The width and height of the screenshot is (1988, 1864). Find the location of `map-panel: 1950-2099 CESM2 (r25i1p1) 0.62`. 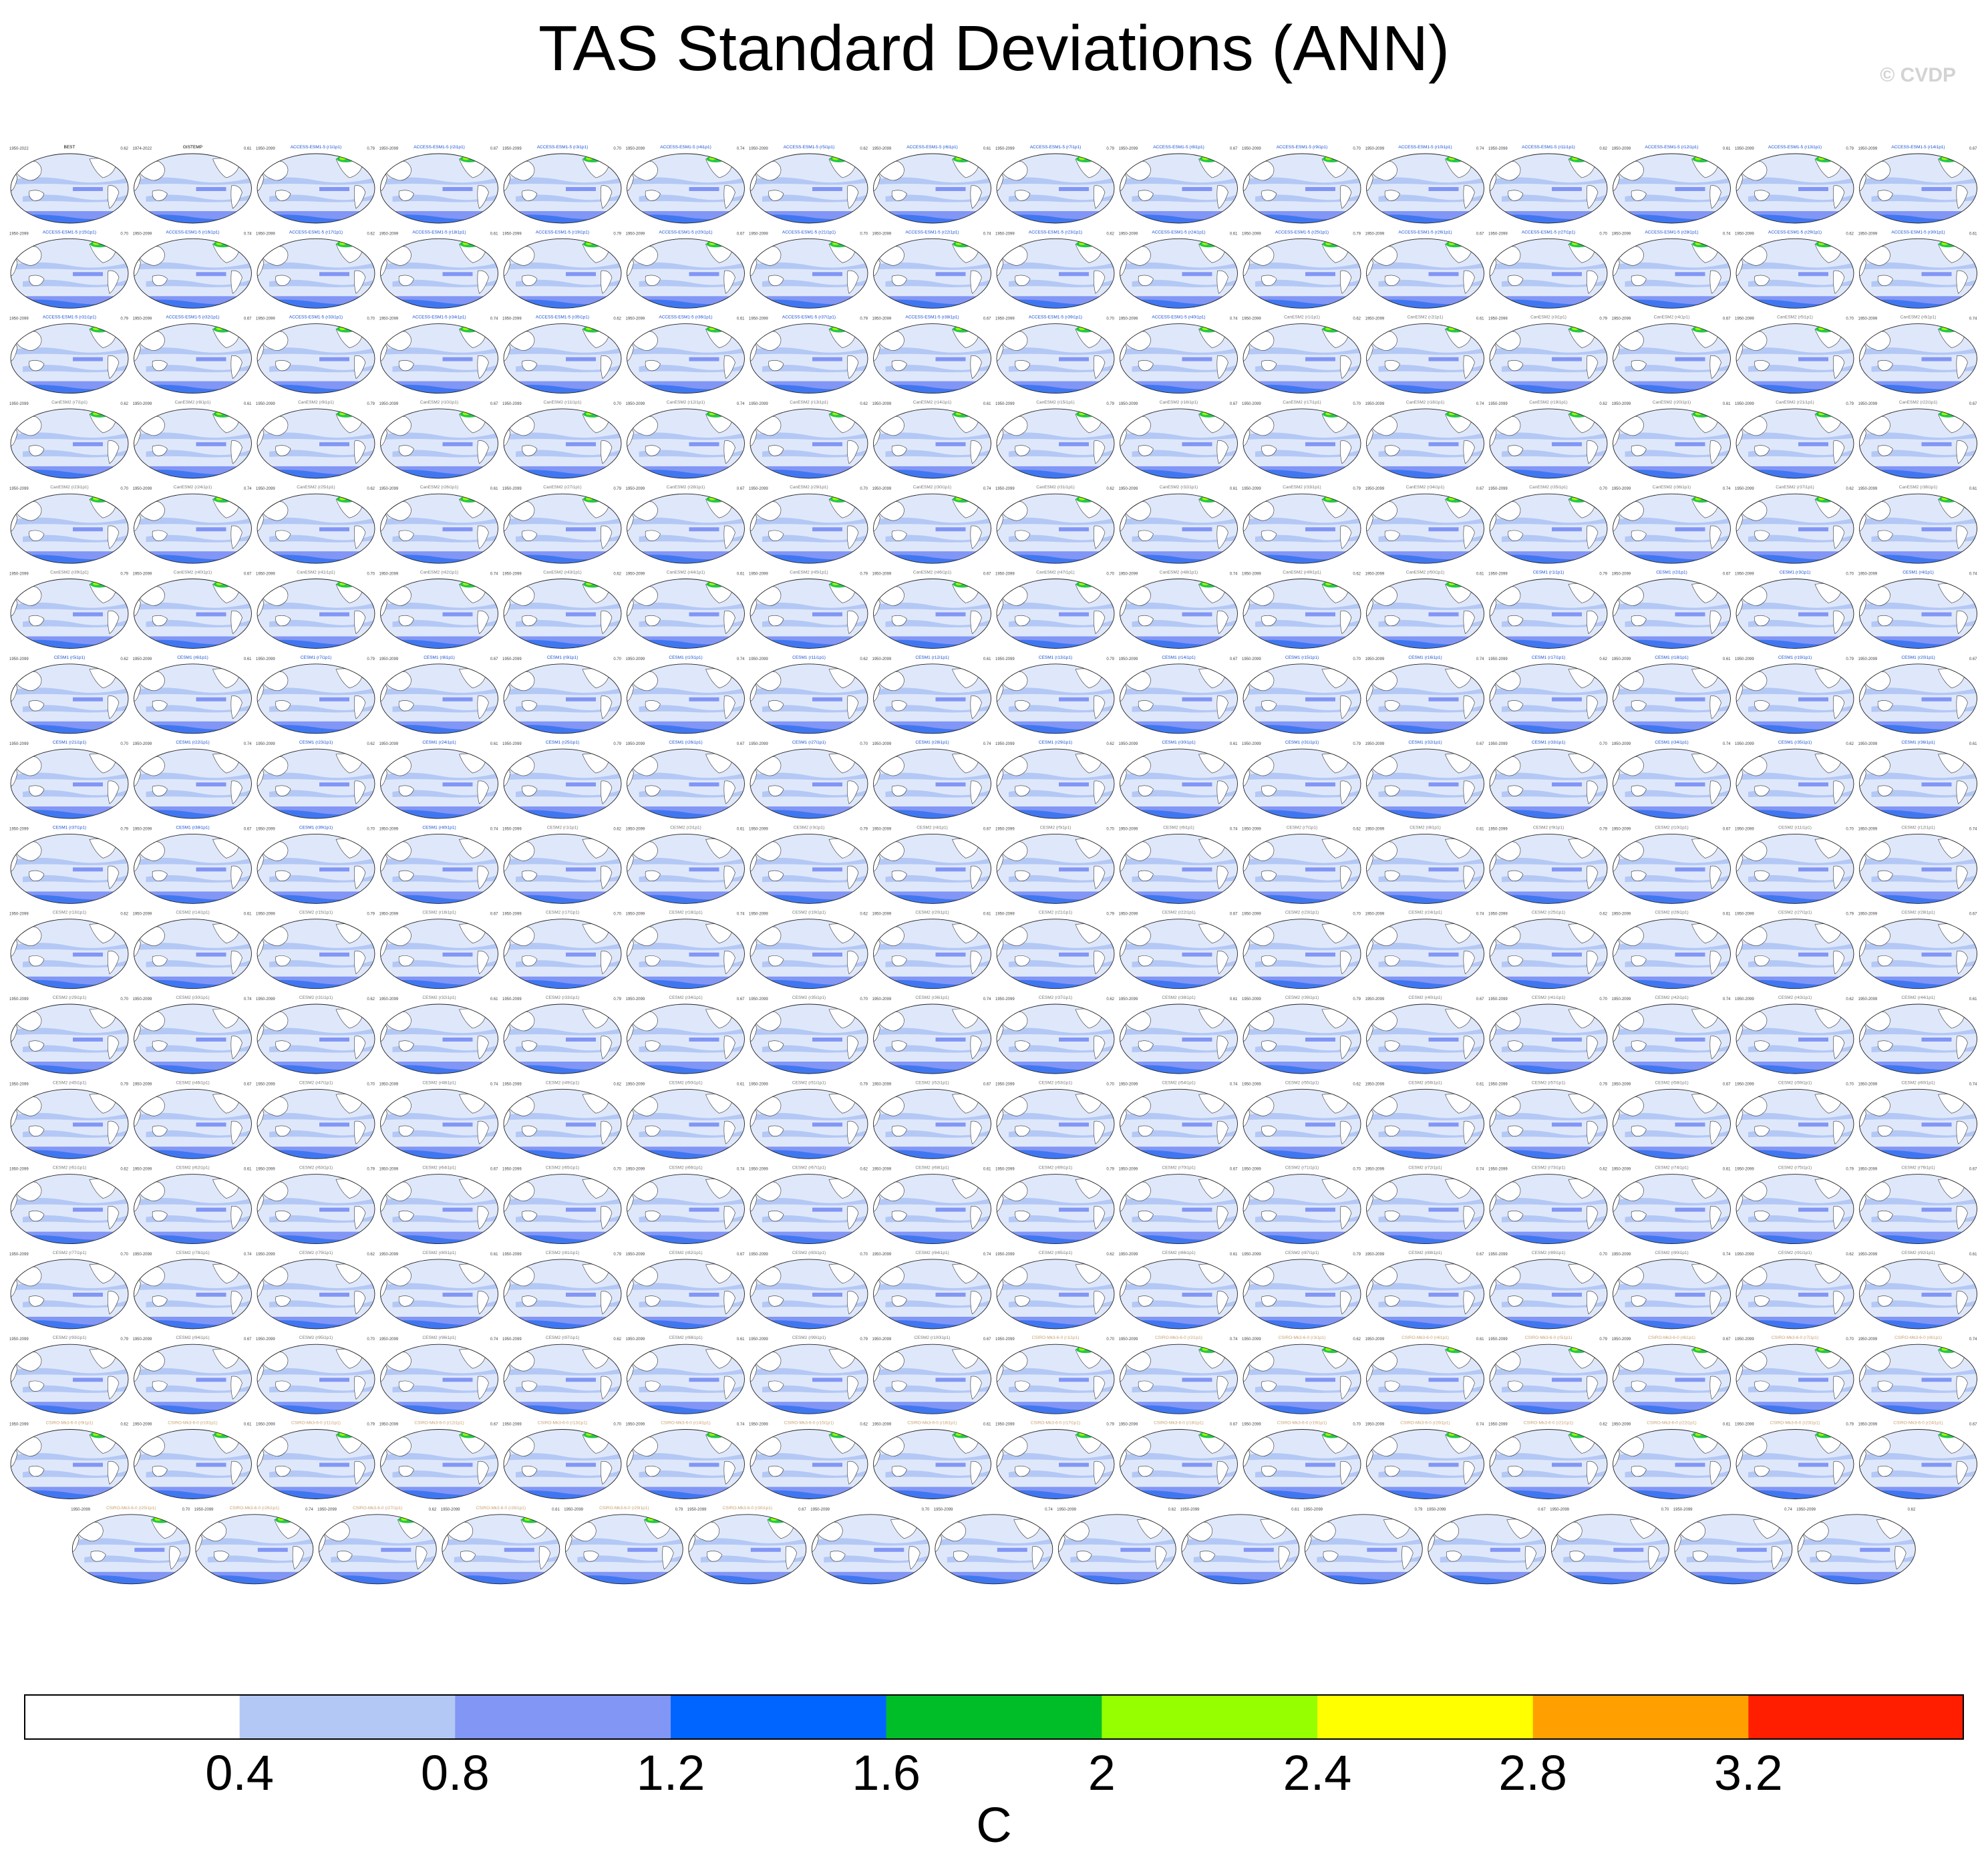

map-panel: 1950-2099 CESM2 (r25i1p1) 0.62 is located at coordinates (1548, 950).